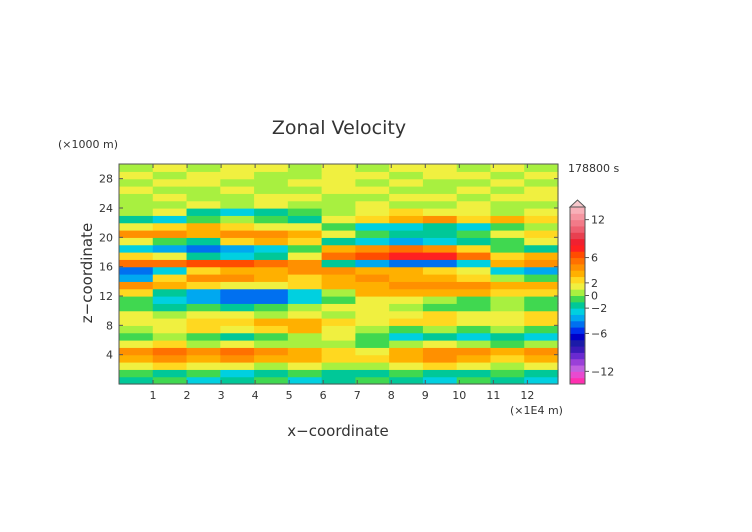  Describe the element at coordinates (106, 237) in the screenshot. I see `y-tick-label: 20` at that location.